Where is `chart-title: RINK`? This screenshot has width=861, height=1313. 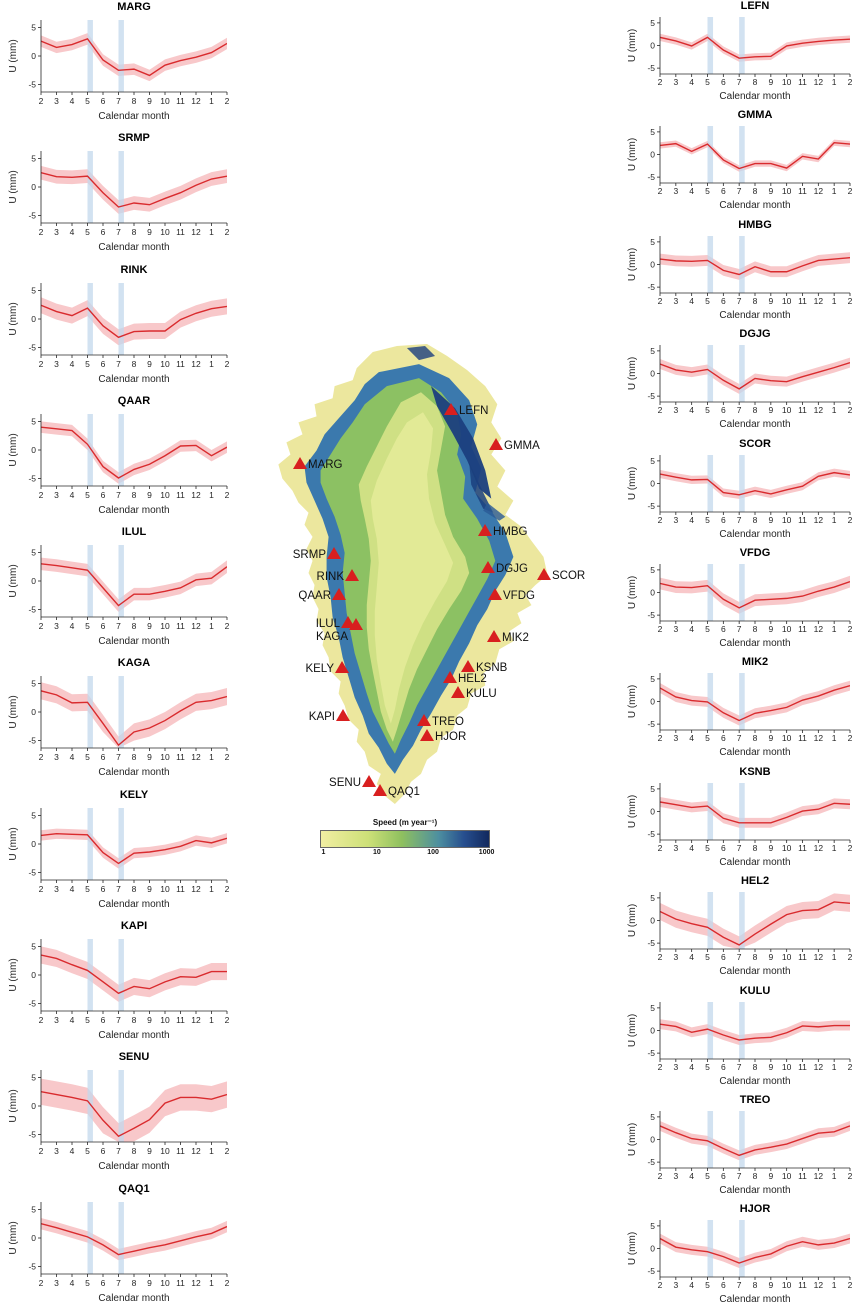 chart-title: RINK is located at coordinates (134, 269).